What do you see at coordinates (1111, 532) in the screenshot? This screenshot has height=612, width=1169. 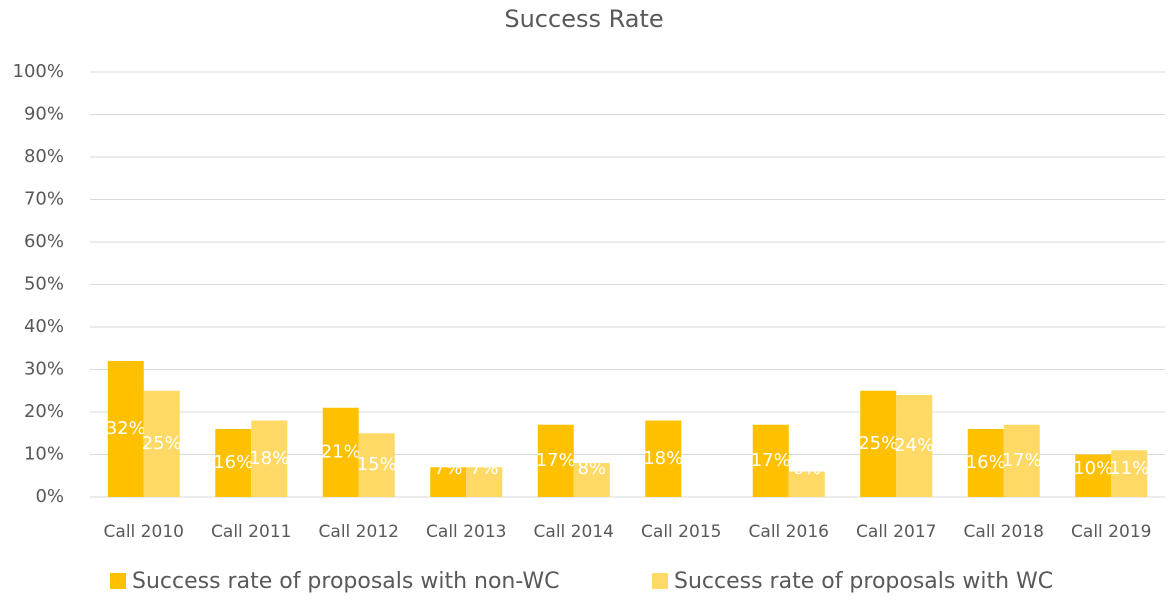 I see `x-tick-label: Call 2019` at bounding box center [1111, 532].